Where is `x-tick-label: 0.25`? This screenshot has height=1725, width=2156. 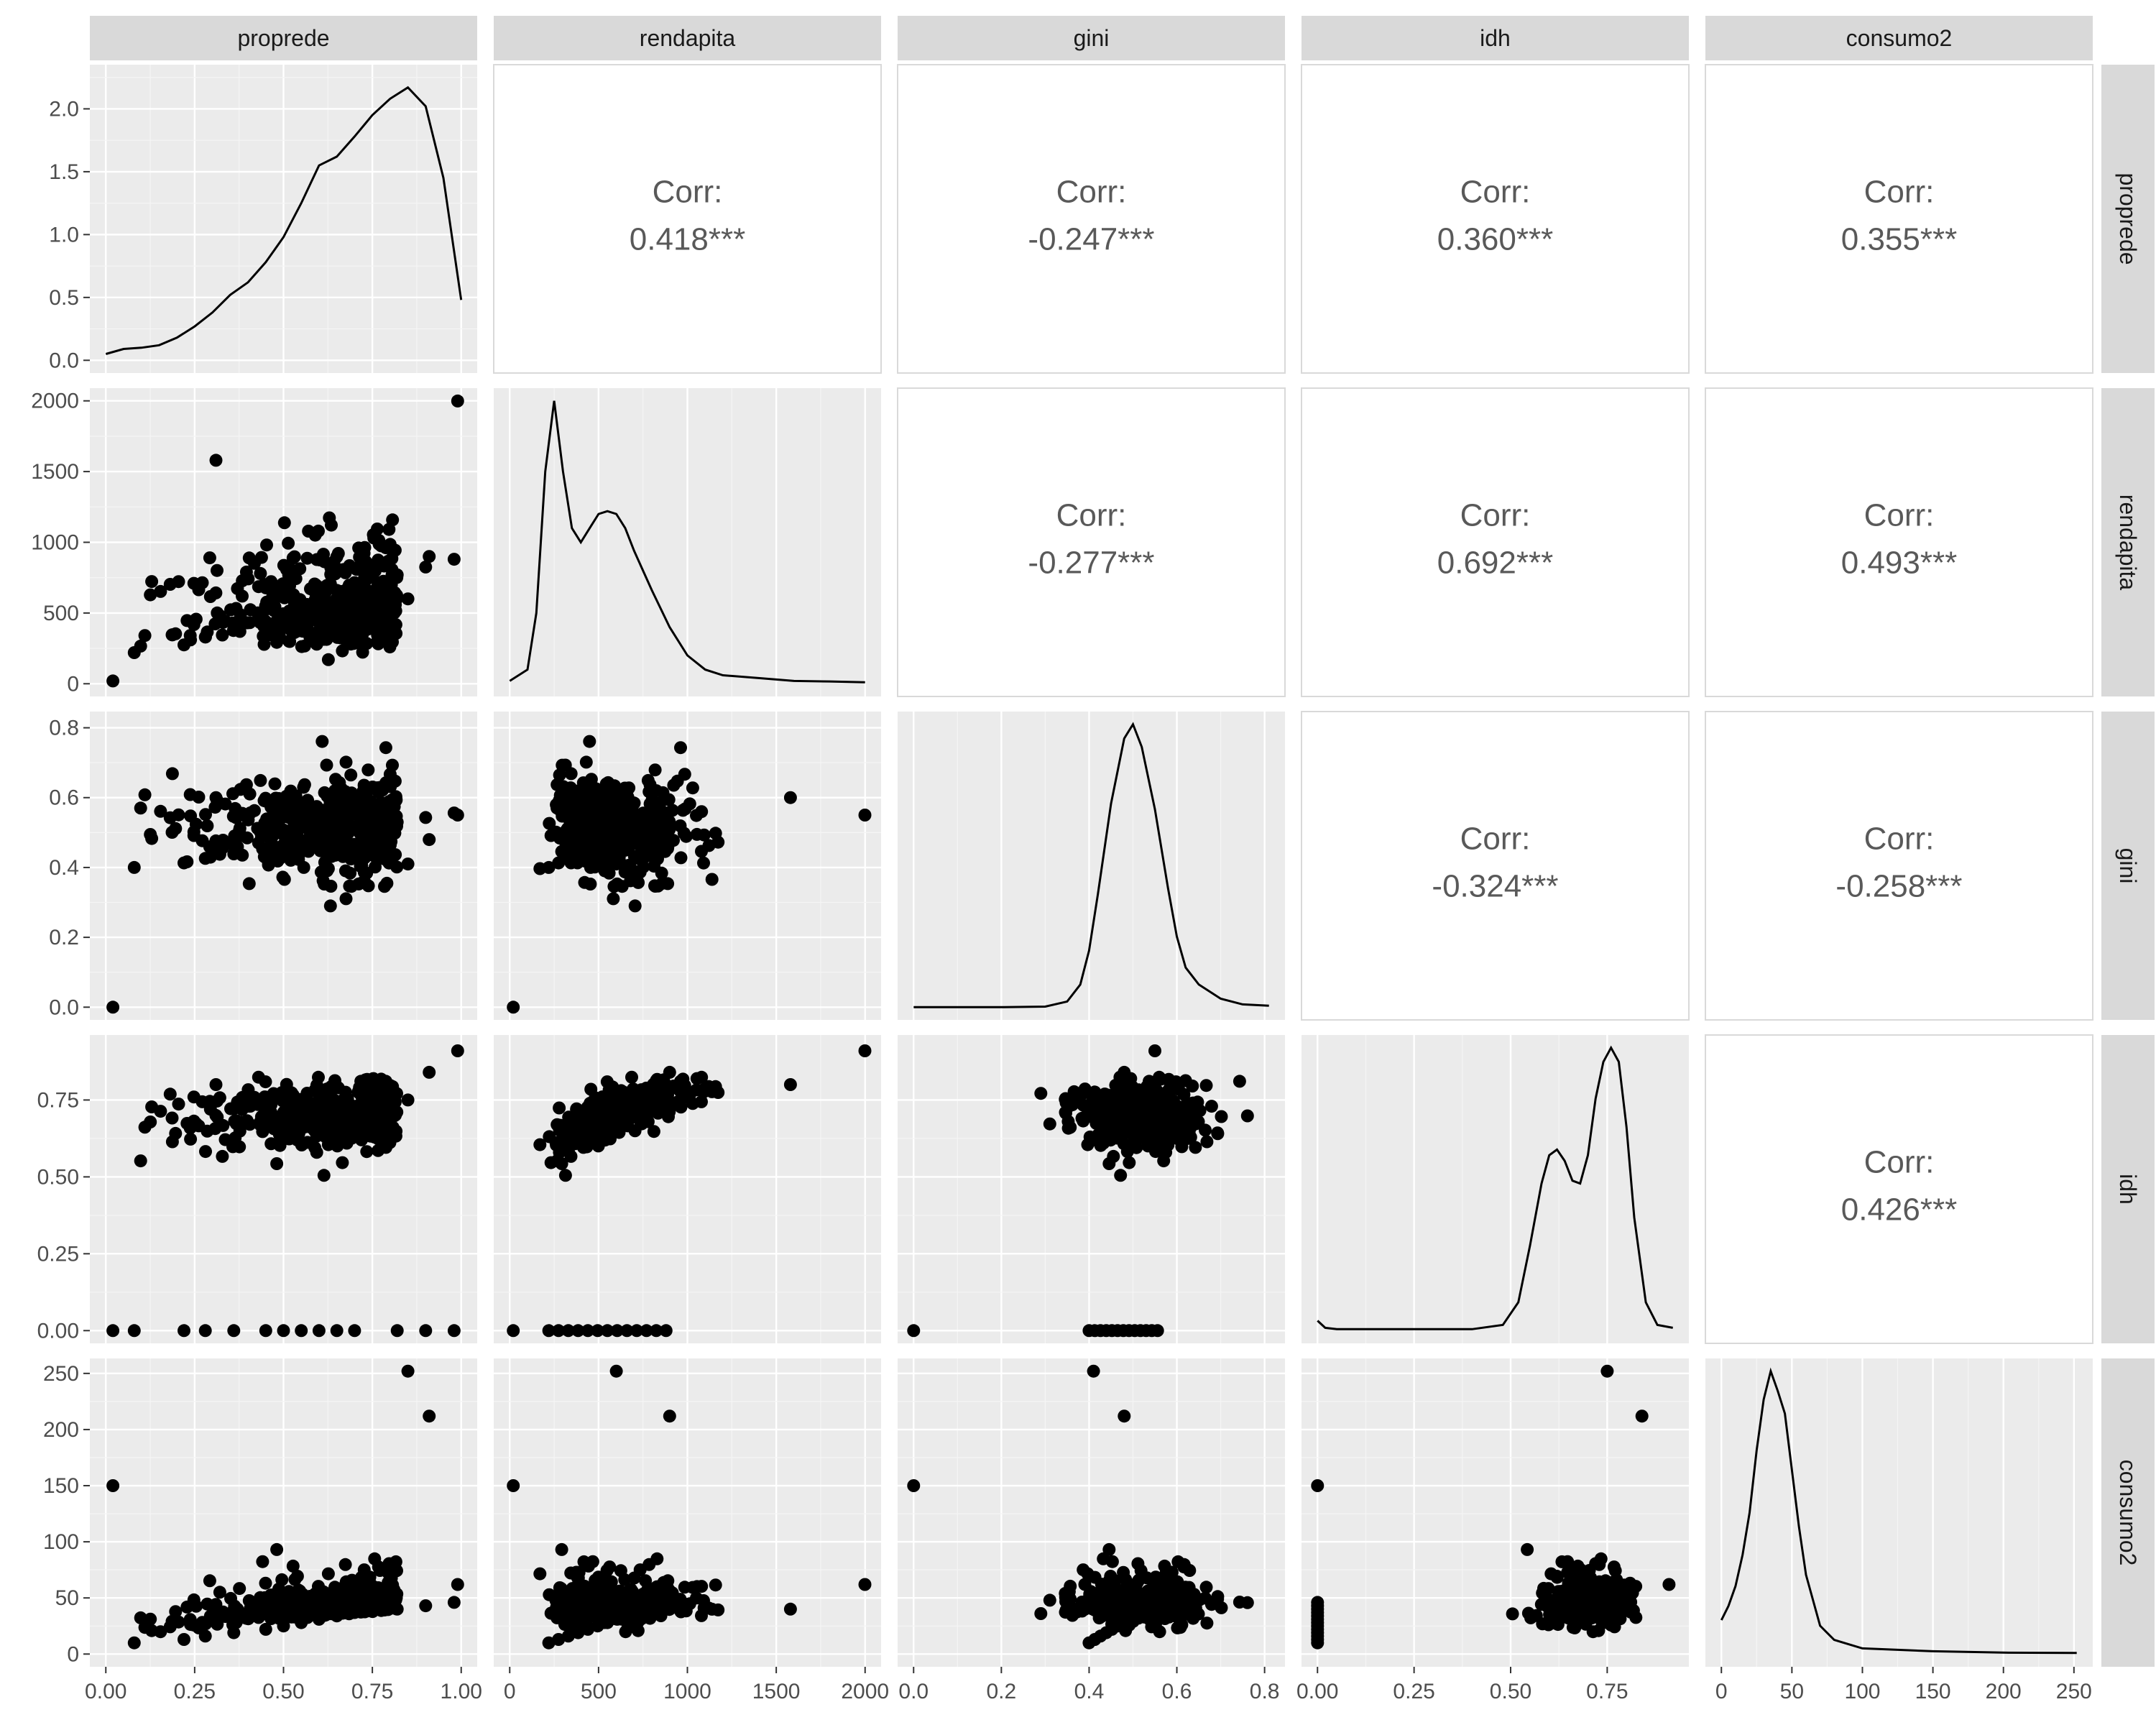
x-tick-label: 0.25 is located at coordinates (195, 1691).